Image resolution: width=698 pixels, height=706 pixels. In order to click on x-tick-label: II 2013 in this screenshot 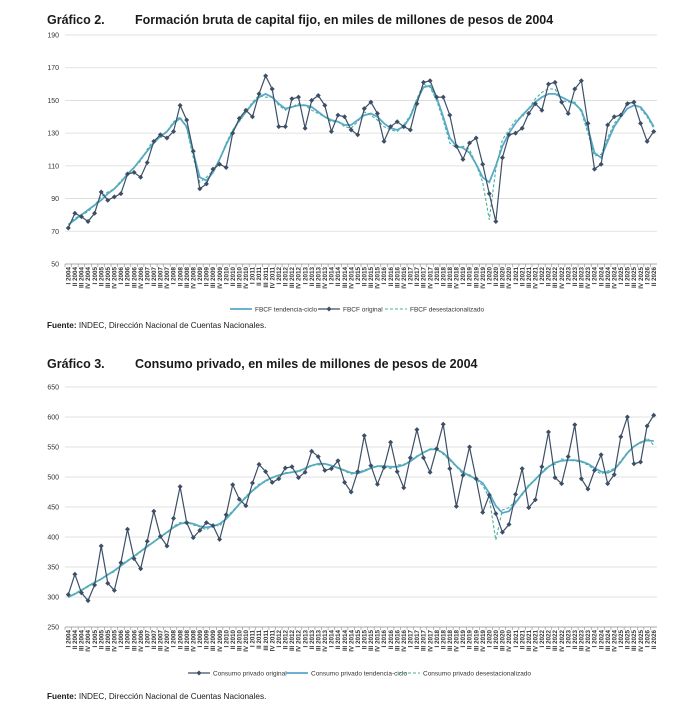, I will do `click(312, 640)`.